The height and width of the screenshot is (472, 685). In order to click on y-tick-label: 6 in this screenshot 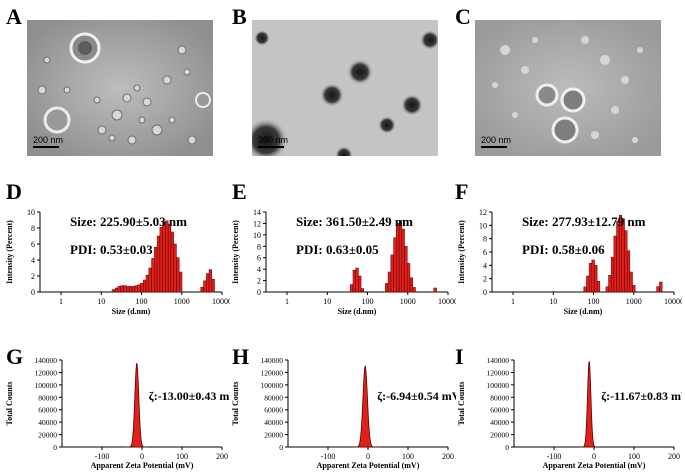, I will do `click(259, 258)`.